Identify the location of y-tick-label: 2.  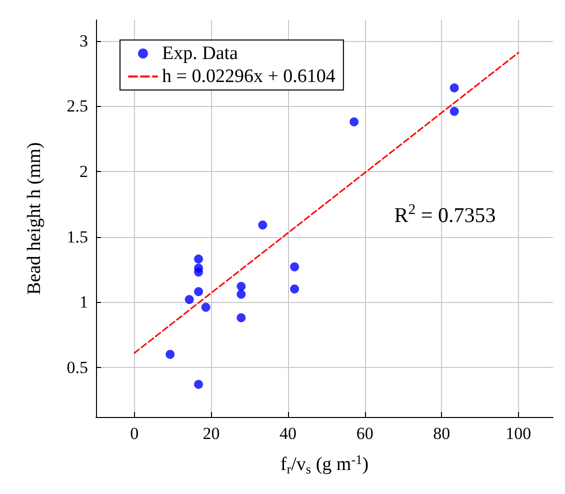
(84, 171).